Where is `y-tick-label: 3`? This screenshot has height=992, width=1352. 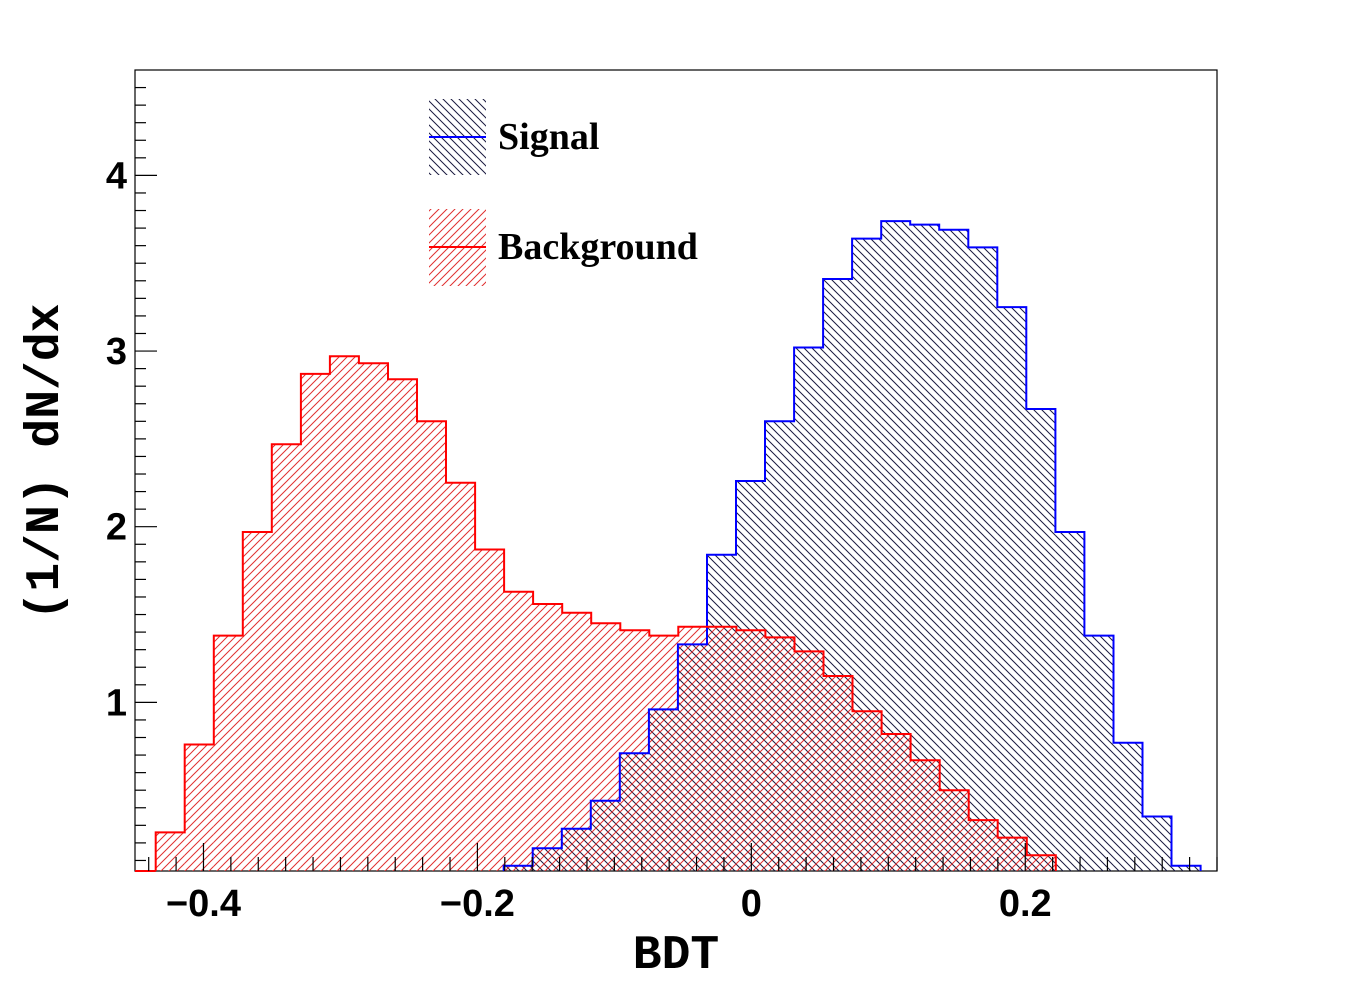 y-tick-label: 3 is located at coordinates (116, 352).